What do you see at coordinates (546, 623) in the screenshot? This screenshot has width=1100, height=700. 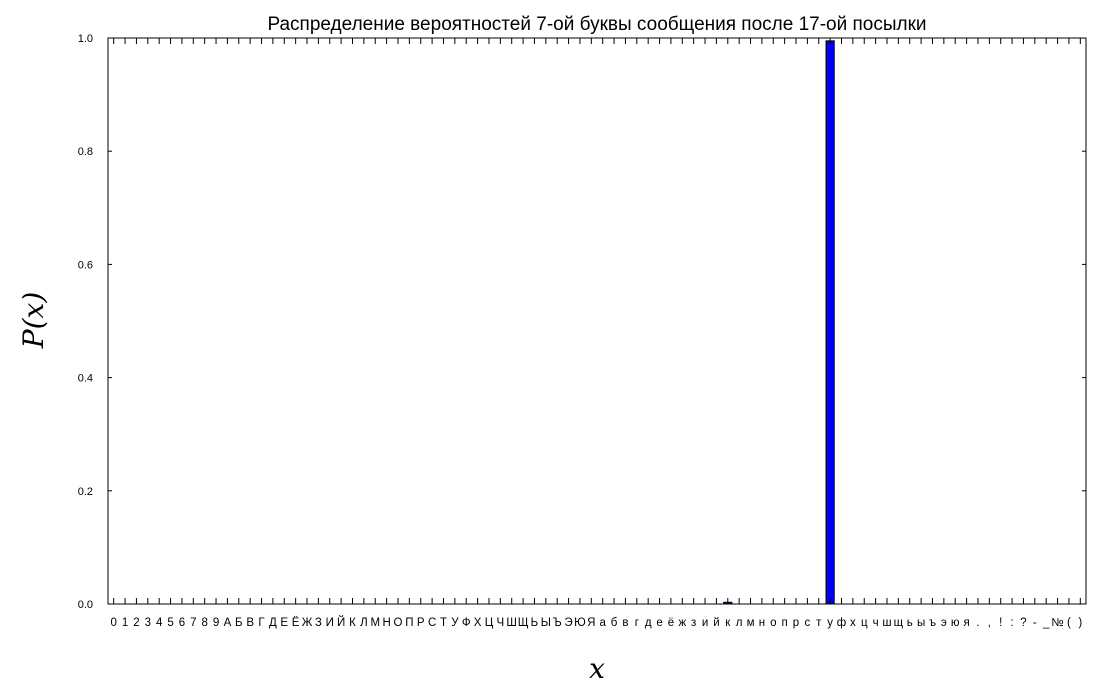 I see `x-tick-label: Ы` at bounding box center [546, 623].